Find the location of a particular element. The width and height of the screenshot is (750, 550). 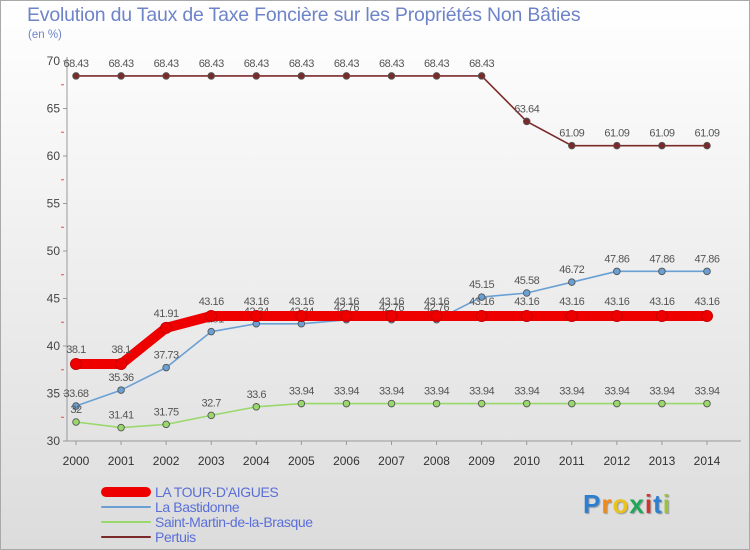

y-tick-label: 70 is located at coordinates (54, 61).